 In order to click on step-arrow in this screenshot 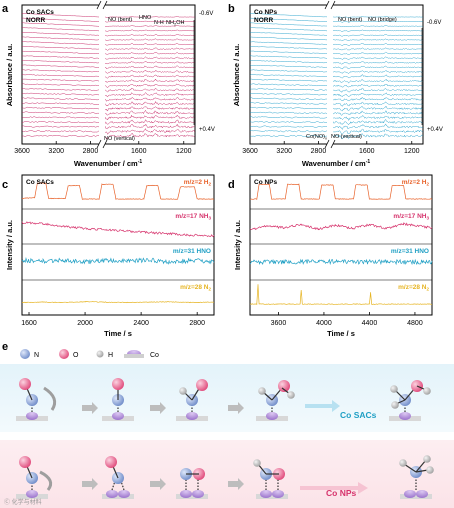, I will do `click(90, 408)`.